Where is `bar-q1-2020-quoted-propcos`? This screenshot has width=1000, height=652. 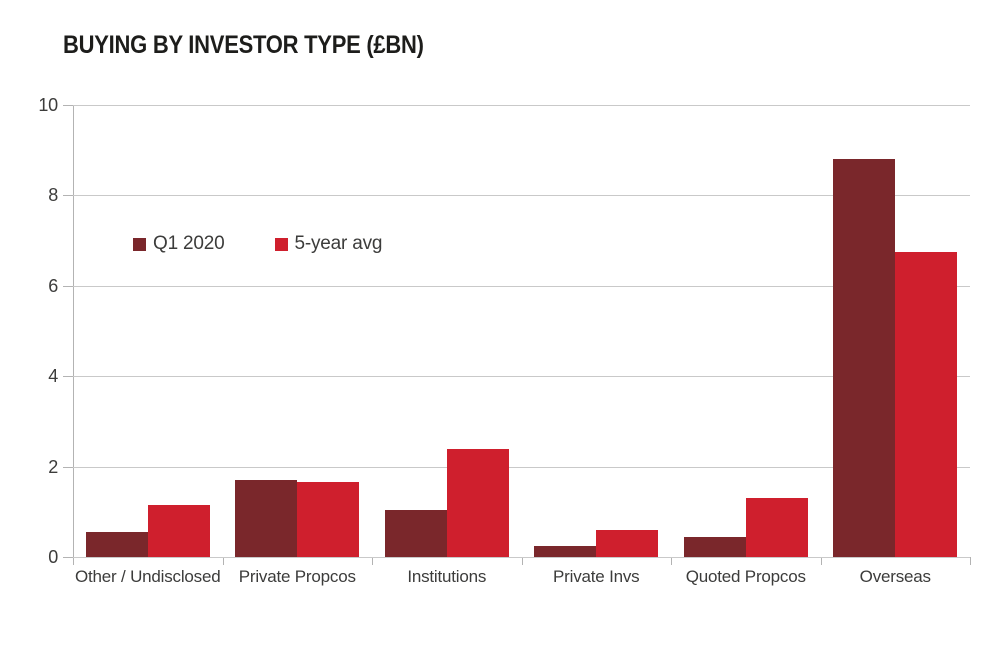
bar-q1-2020-quoted-propcos is located at coordinates (714, 546).